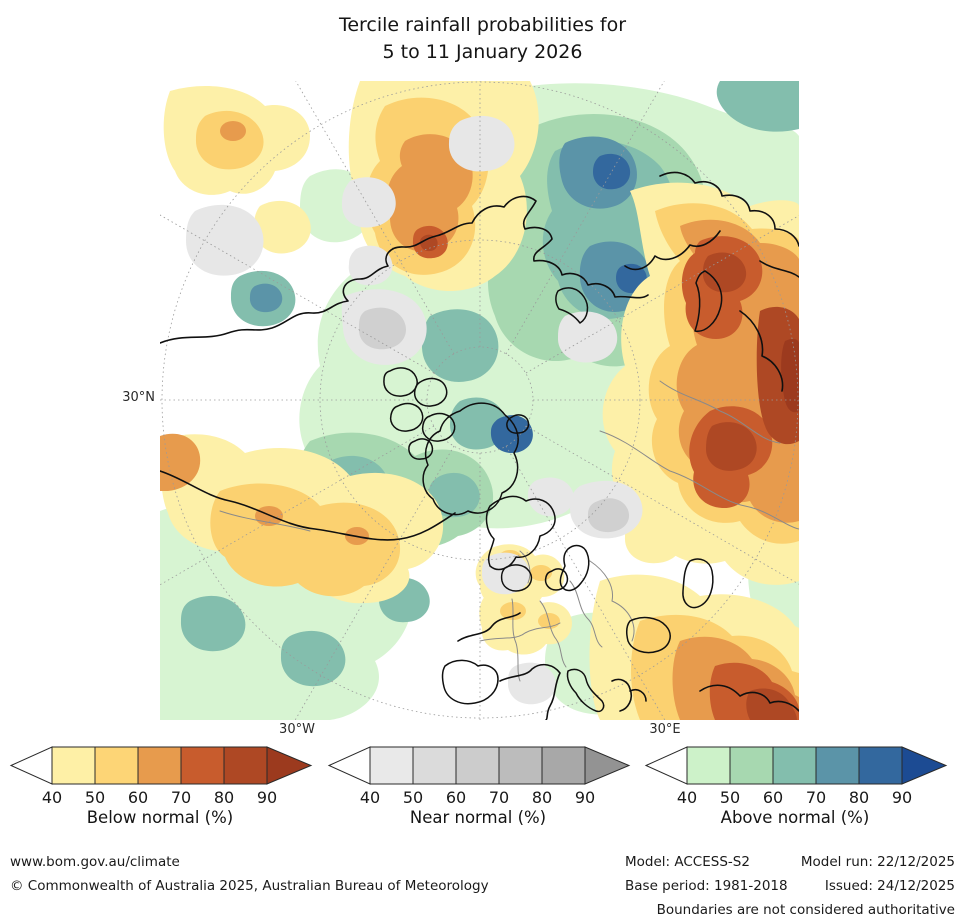  I want to click on legend-above-normal-title: Above normal (%), so click(795, 817).